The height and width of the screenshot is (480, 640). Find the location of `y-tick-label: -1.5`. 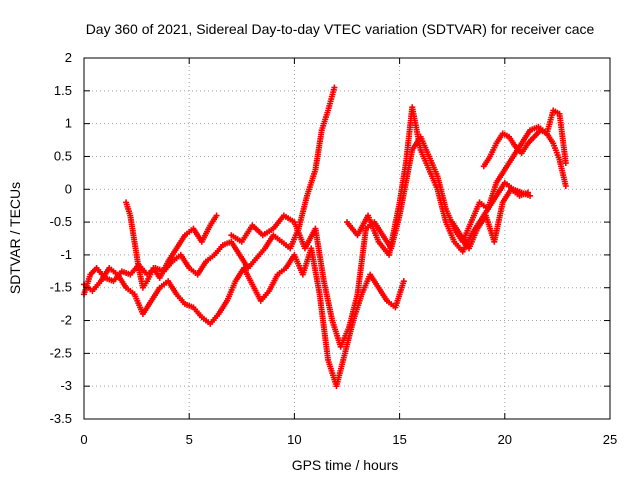

y-tick-label: -1.5 is located at coordinates (61, 287).